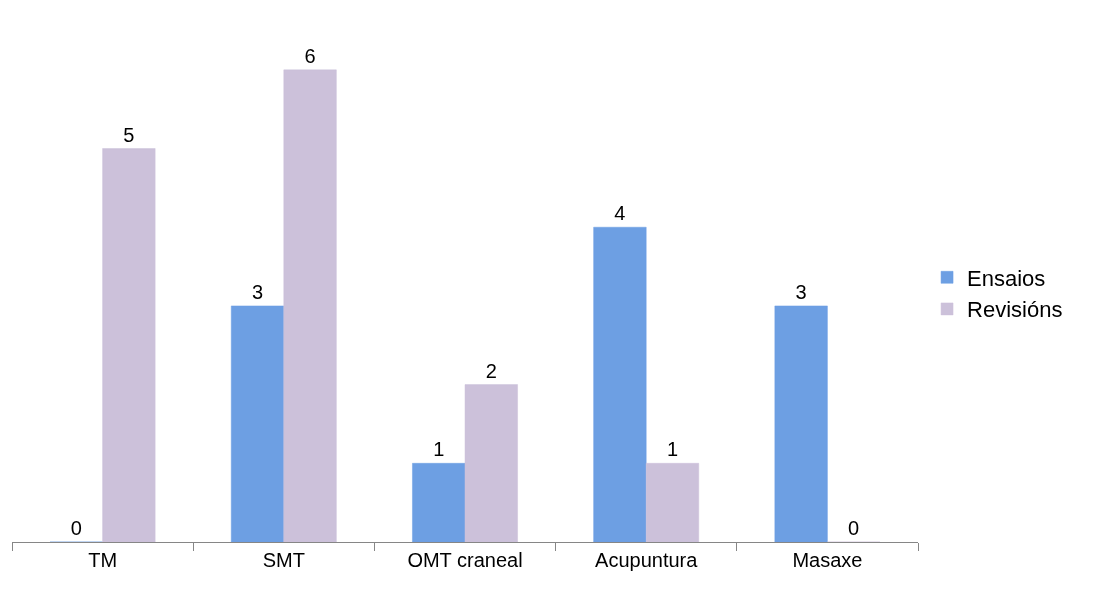 This screenshot has width=1093, height=592. I want to click on x-tick-label: Masaxe, so click(827, 560).